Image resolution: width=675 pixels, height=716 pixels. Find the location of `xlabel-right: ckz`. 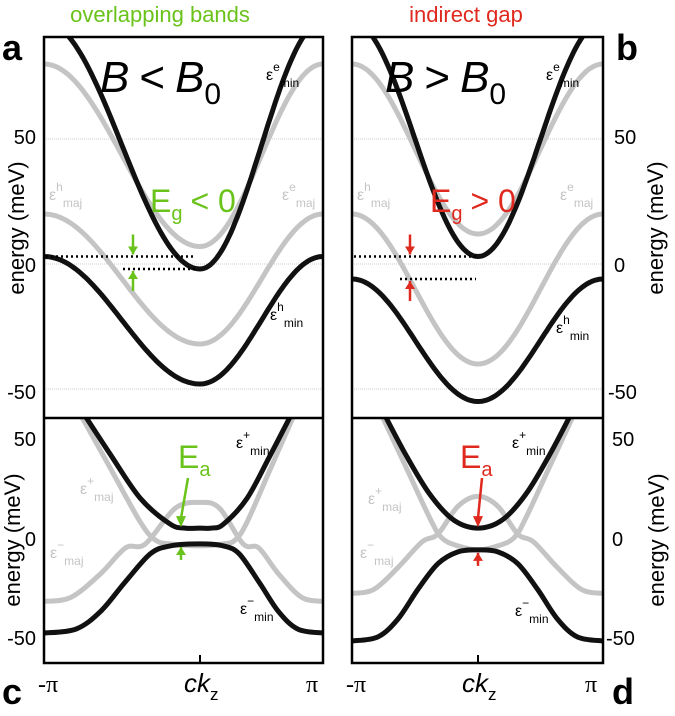

xlabel-right: ckz is located at coordinates (479, 686).